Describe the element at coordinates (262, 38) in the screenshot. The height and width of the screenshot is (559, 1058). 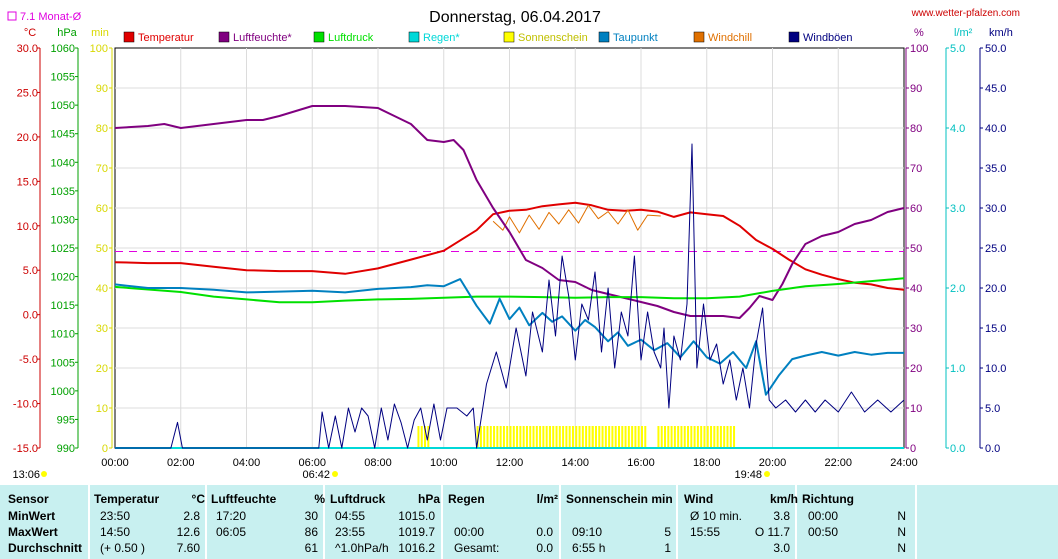
I see `legend-label: Luftfeuchte*` at that location.